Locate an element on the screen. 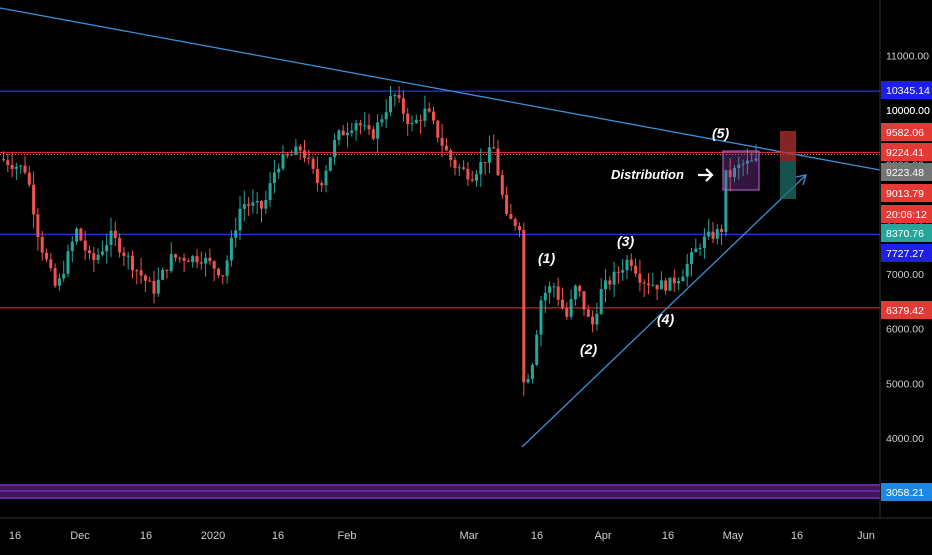 The width and height of the screenshot is (932, 555). time-tick-label: 2020 is located at coordinates (213, 536).